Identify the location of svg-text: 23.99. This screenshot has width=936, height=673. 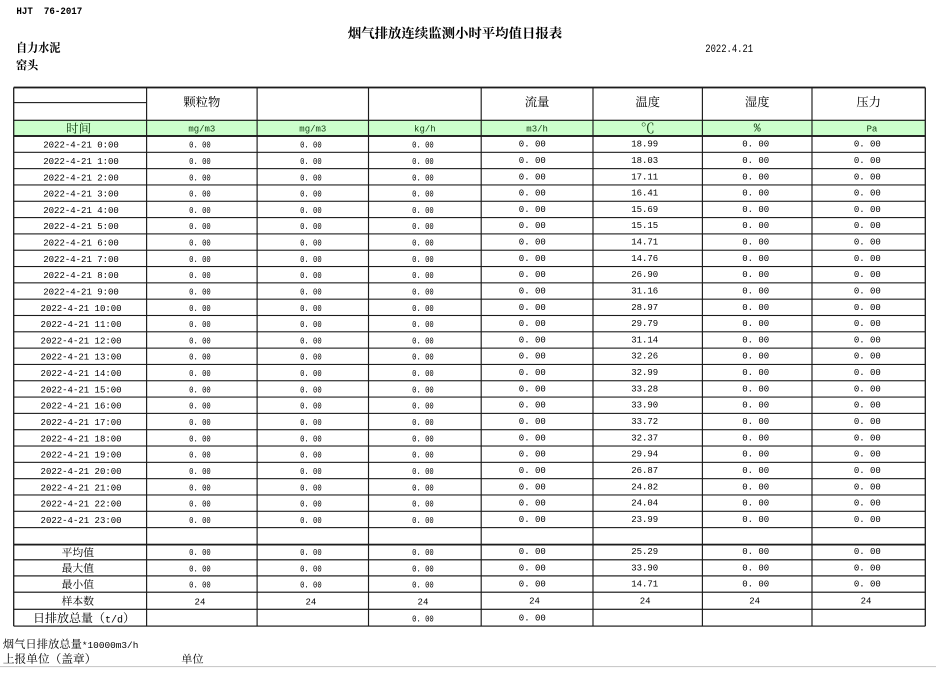
(644, 519).